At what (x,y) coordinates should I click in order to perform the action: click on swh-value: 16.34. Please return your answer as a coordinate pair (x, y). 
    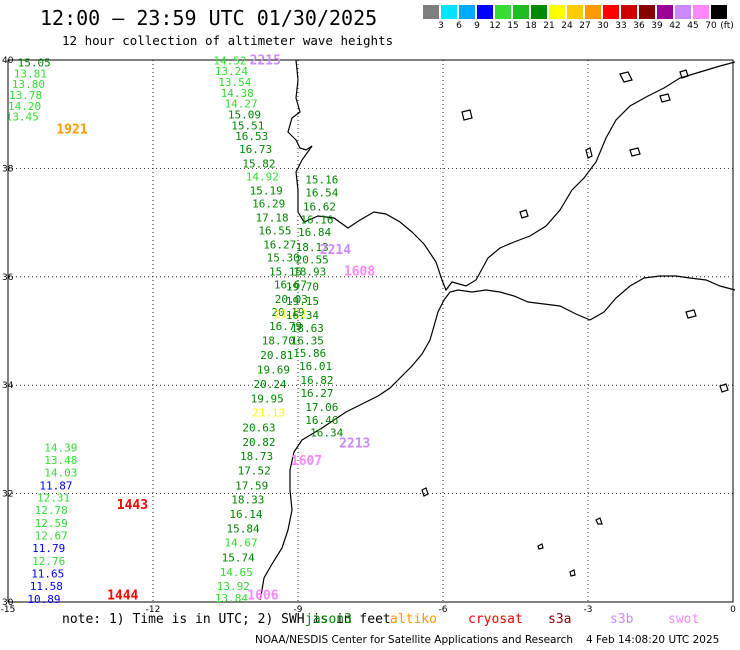
    Looking at the image, I should click on (326, 433).